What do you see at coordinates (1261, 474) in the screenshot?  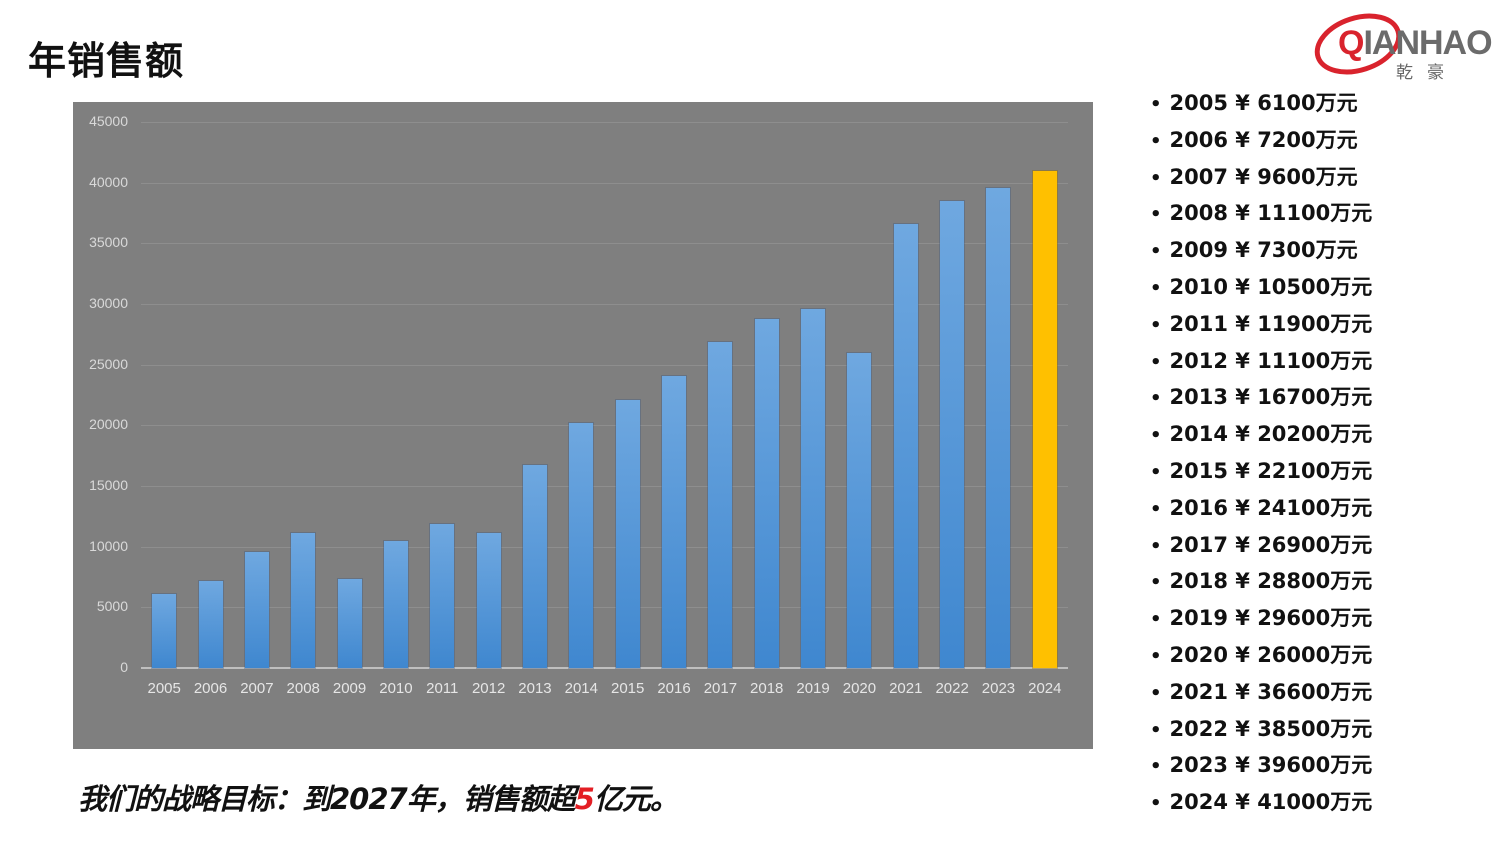 I see `list-item: 2015 ¥ 22100万元` at bounding box center [1261, 474].